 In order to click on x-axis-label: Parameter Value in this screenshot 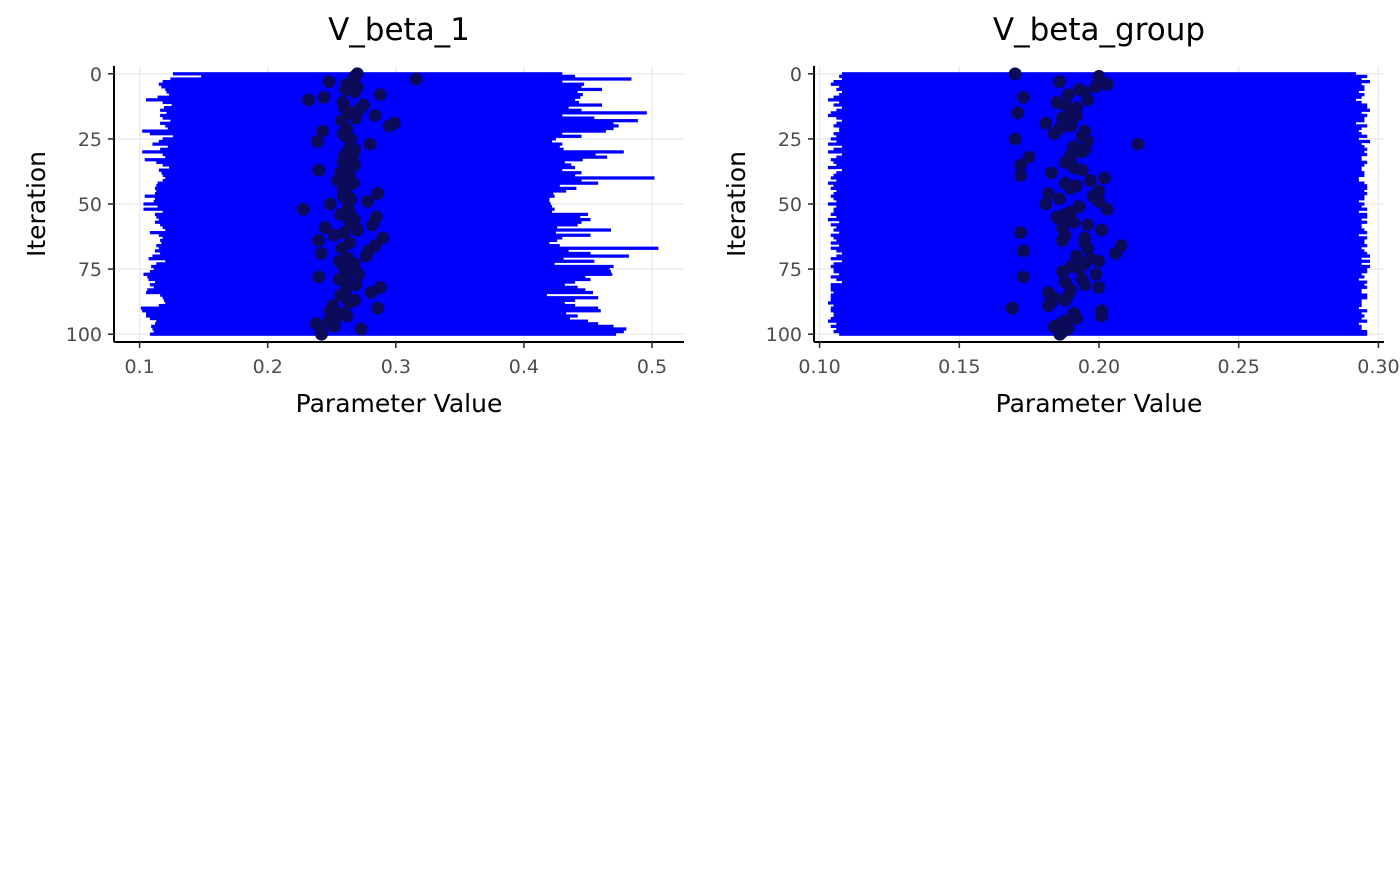, I will do `click(1099, 403)`.